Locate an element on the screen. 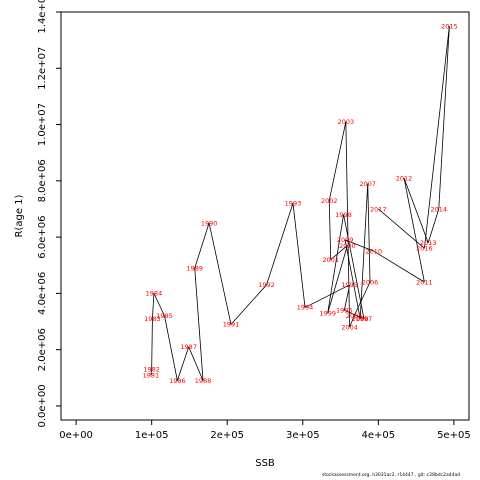 The image size is (480, 480). point-label-1984: 1984 is located at coordinates (154, 294).